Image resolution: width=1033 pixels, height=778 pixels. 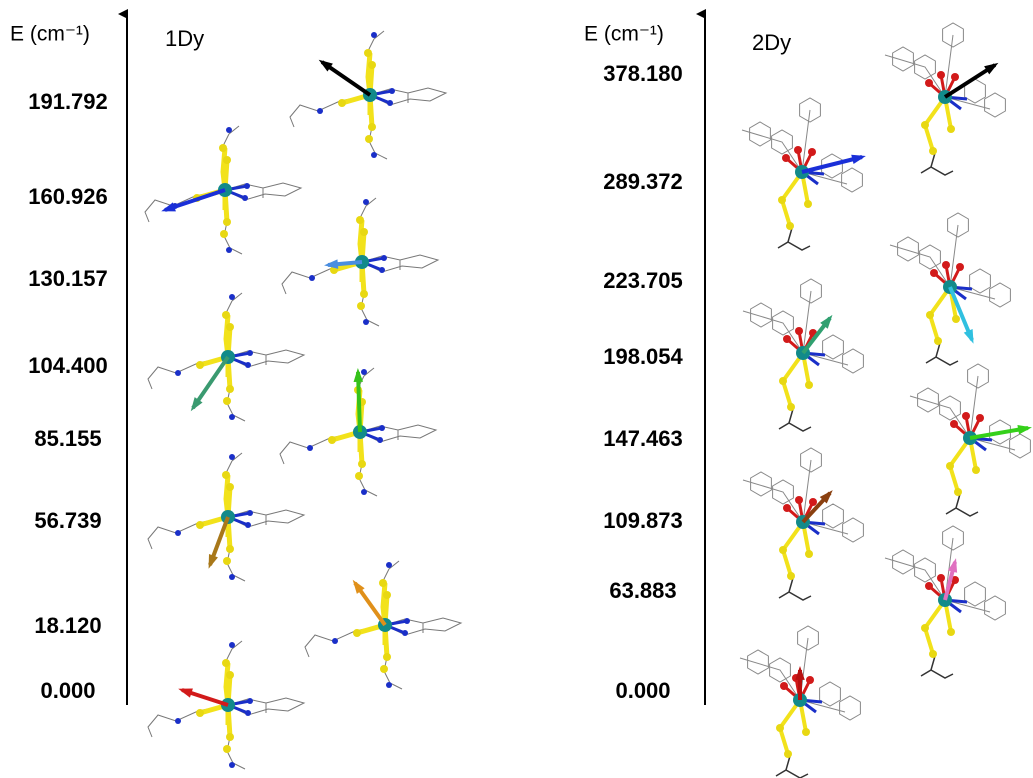 I want to click on energy-level: 18.120, so click(x=67, y=625).